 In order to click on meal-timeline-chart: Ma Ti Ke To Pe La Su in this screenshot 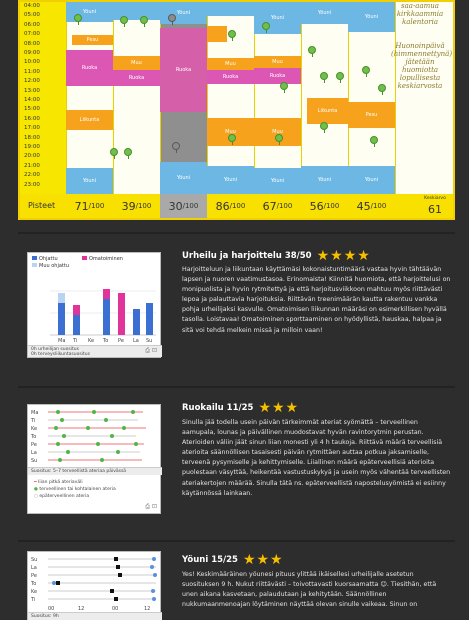, I will do `click(88, 437)`.